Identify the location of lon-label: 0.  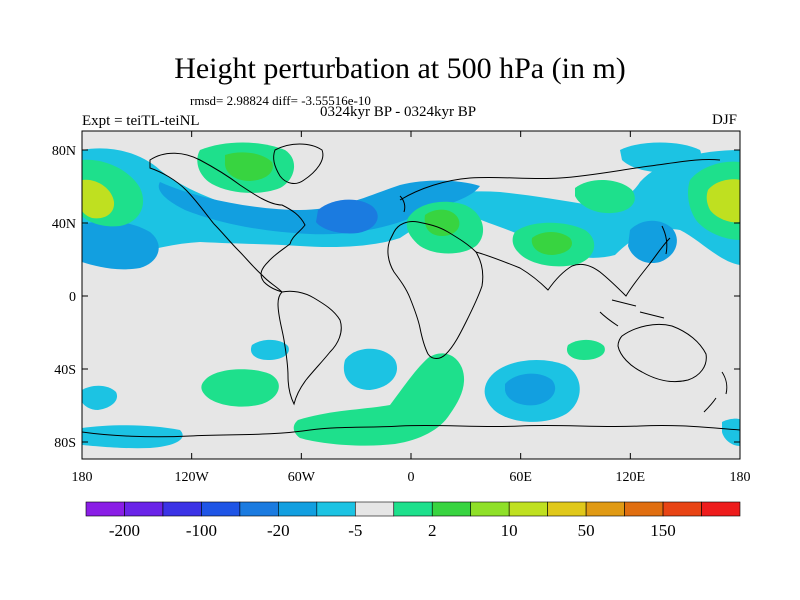
(411, 477).